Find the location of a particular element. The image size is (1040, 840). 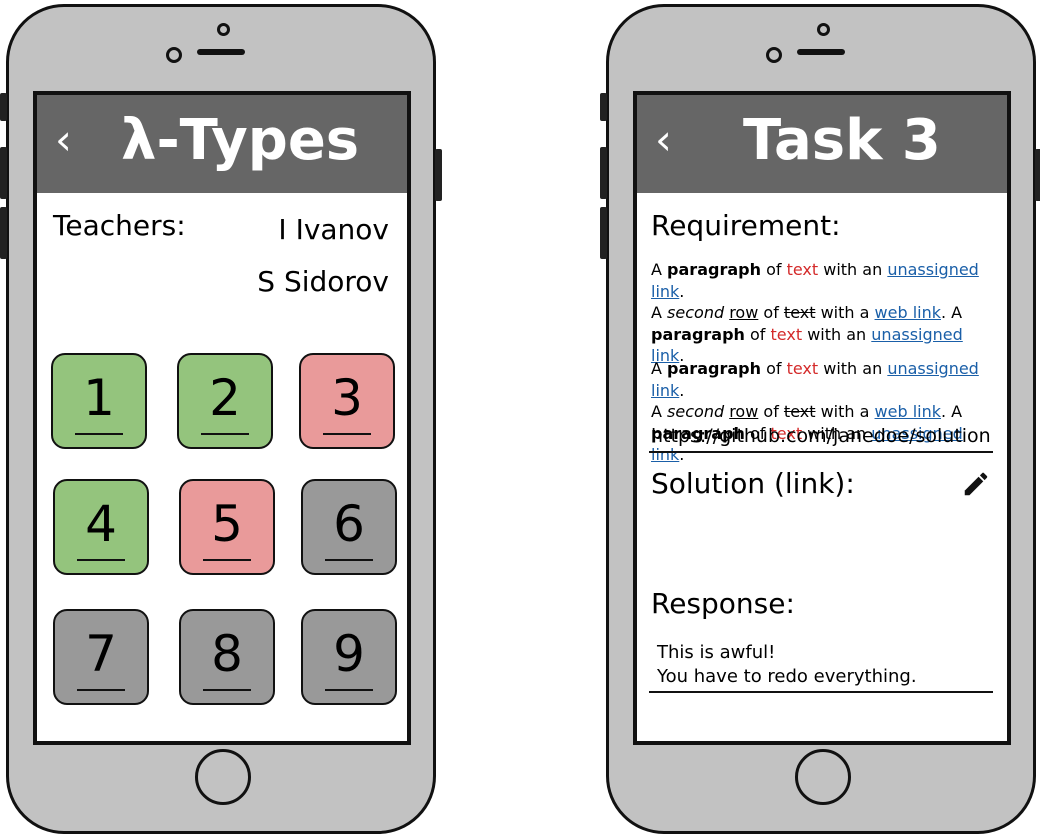

teacher-name: S Sidorov is located at coordinates (323, 281).